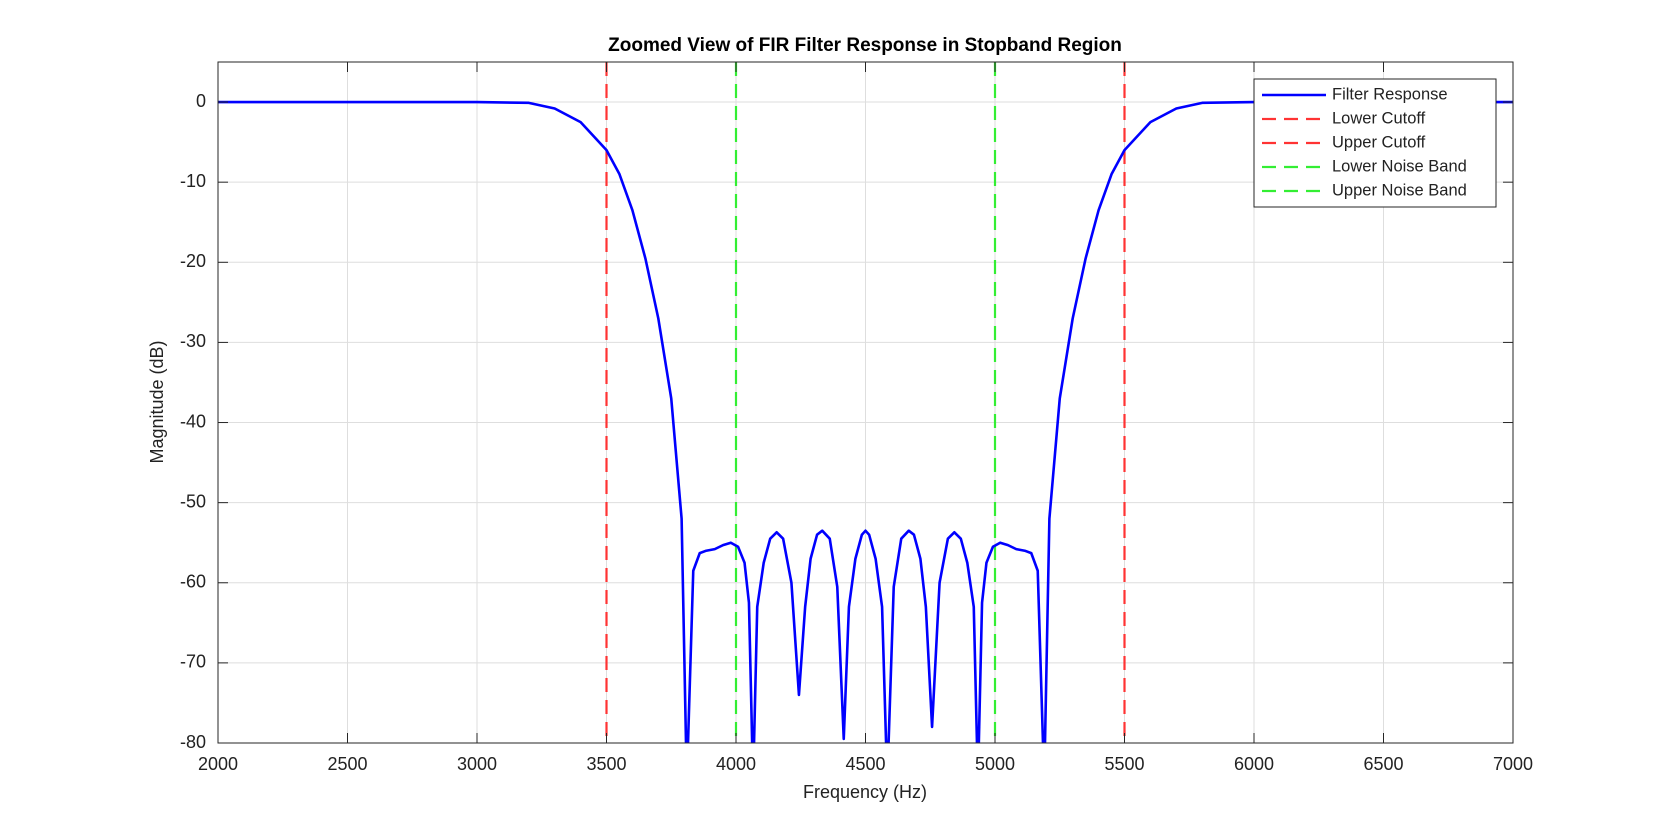  What do you see at coordinates (995, 764) in the screenshot?
I see `x-tick-label: 5000` at bounding box center [995, 764].